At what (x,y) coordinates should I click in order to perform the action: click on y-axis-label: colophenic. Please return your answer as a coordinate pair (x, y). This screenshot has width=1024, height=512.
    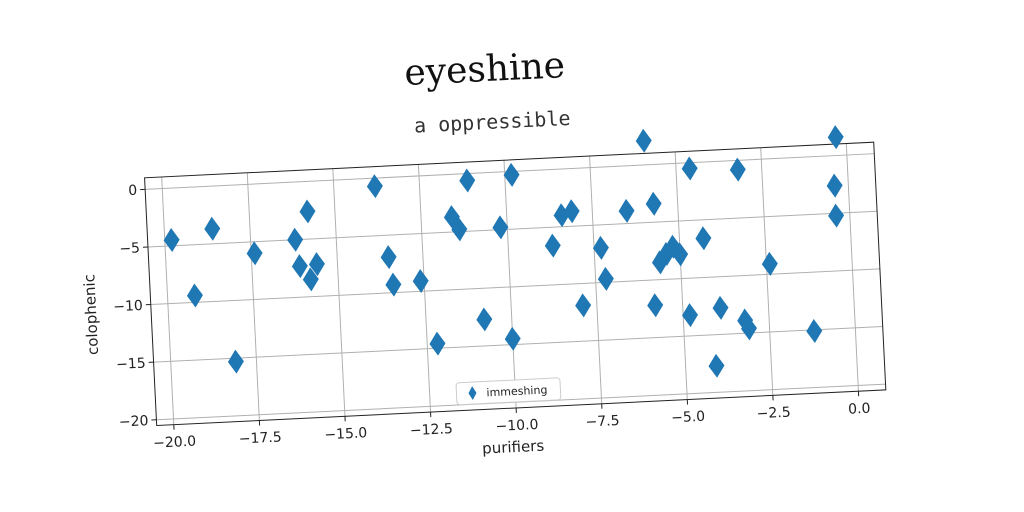
    Looking at the image, I should click on (91, 315).